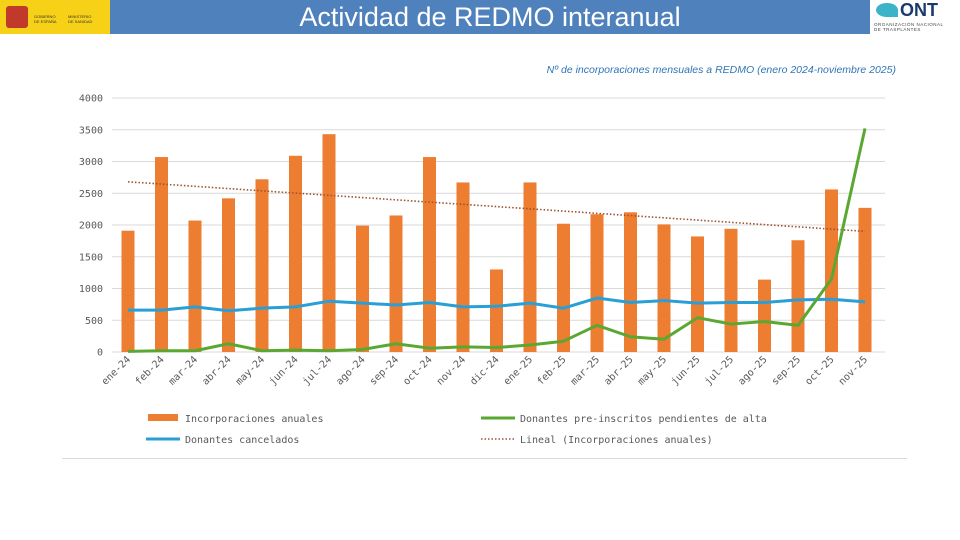  I want to click on gobierno-logo: GOBIERNO DE ESPAÑA MINISTERIO DE SANIDAD, so click(55, 17).